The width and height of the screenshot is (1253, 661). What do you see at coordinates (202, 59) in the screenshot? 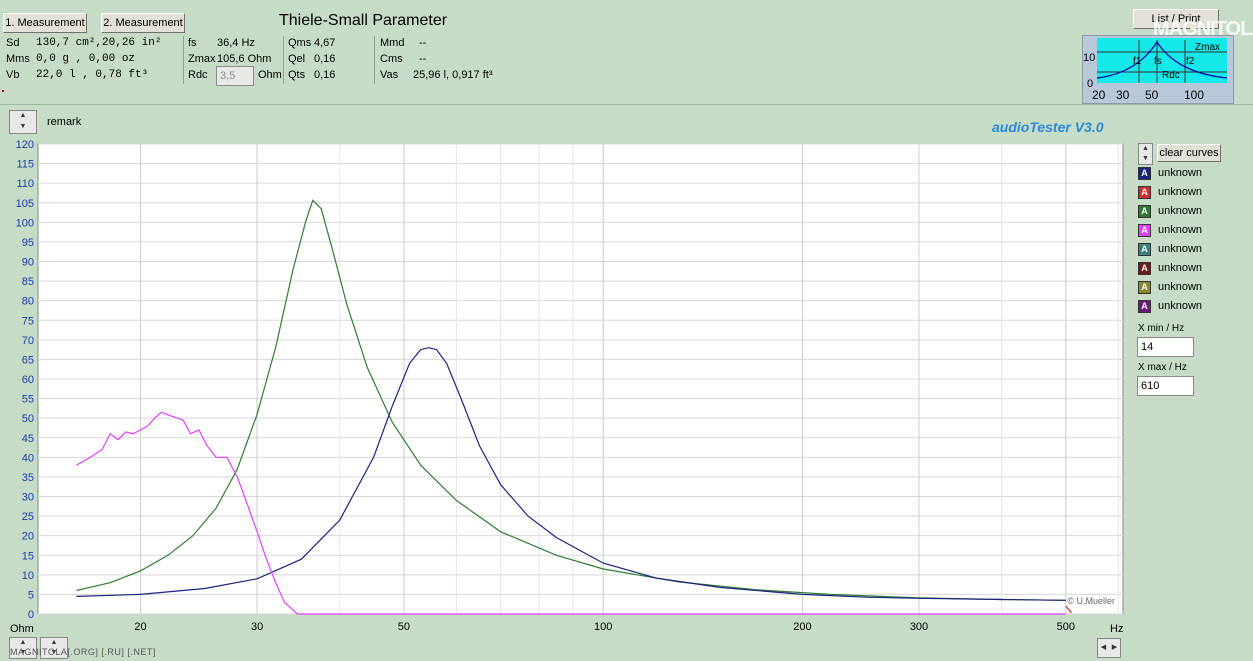
I see `zmax-label: Zmax` at bounding box center [202, 59].